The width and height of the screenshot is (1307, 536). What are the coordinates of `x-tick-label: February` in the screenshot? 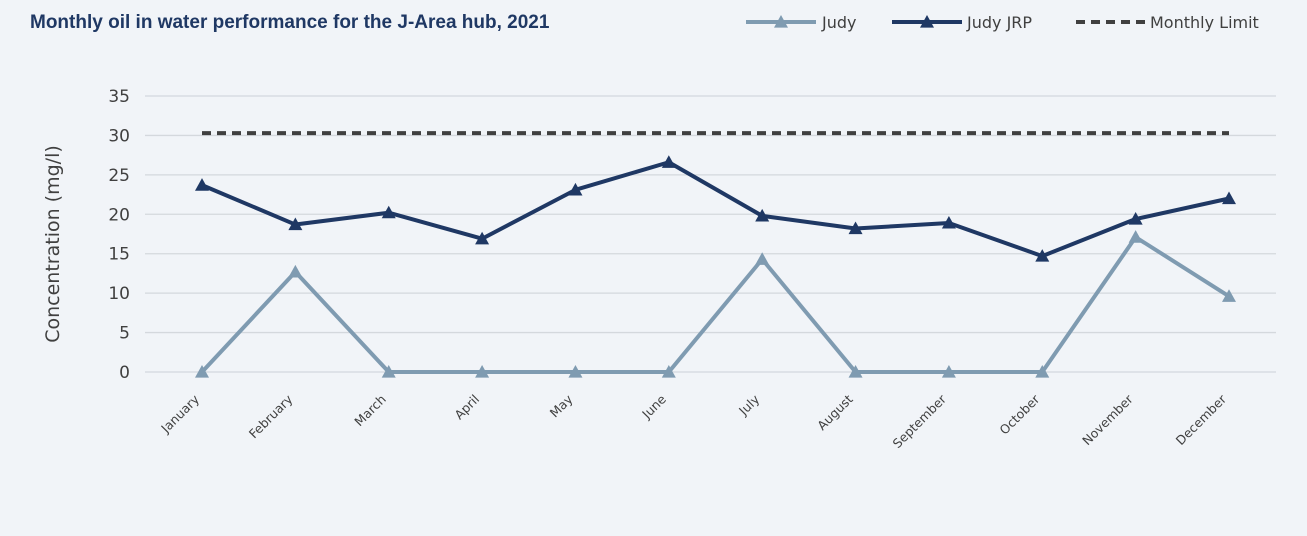 It's located at (271, 416).